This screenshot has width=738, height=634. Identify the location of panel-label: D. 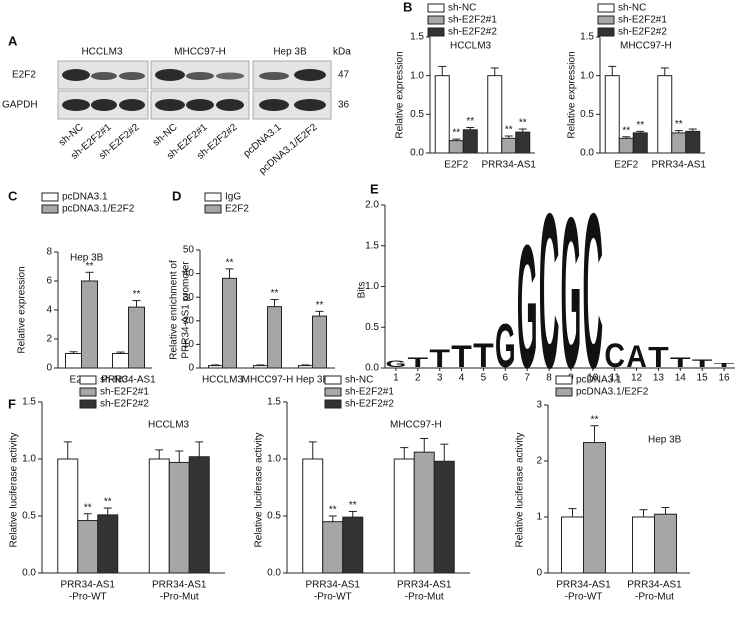
(176, 195).